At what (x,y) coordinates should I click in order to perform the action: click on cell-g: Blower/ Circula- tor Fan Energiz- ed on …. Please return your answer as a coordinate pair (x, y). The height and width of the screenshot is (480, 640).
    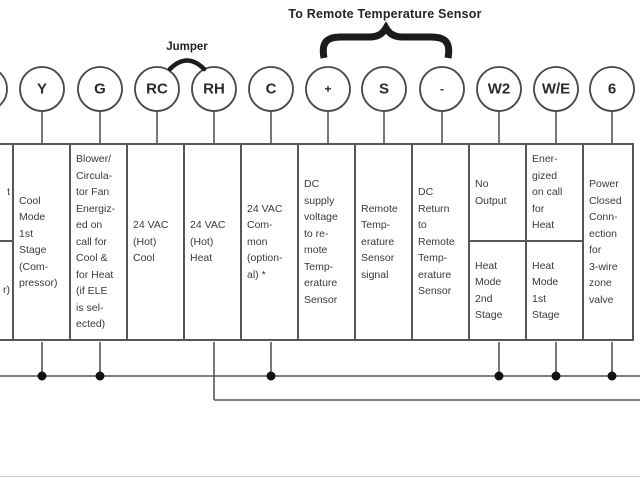
    Looking at the image, I should click on (96, 242).